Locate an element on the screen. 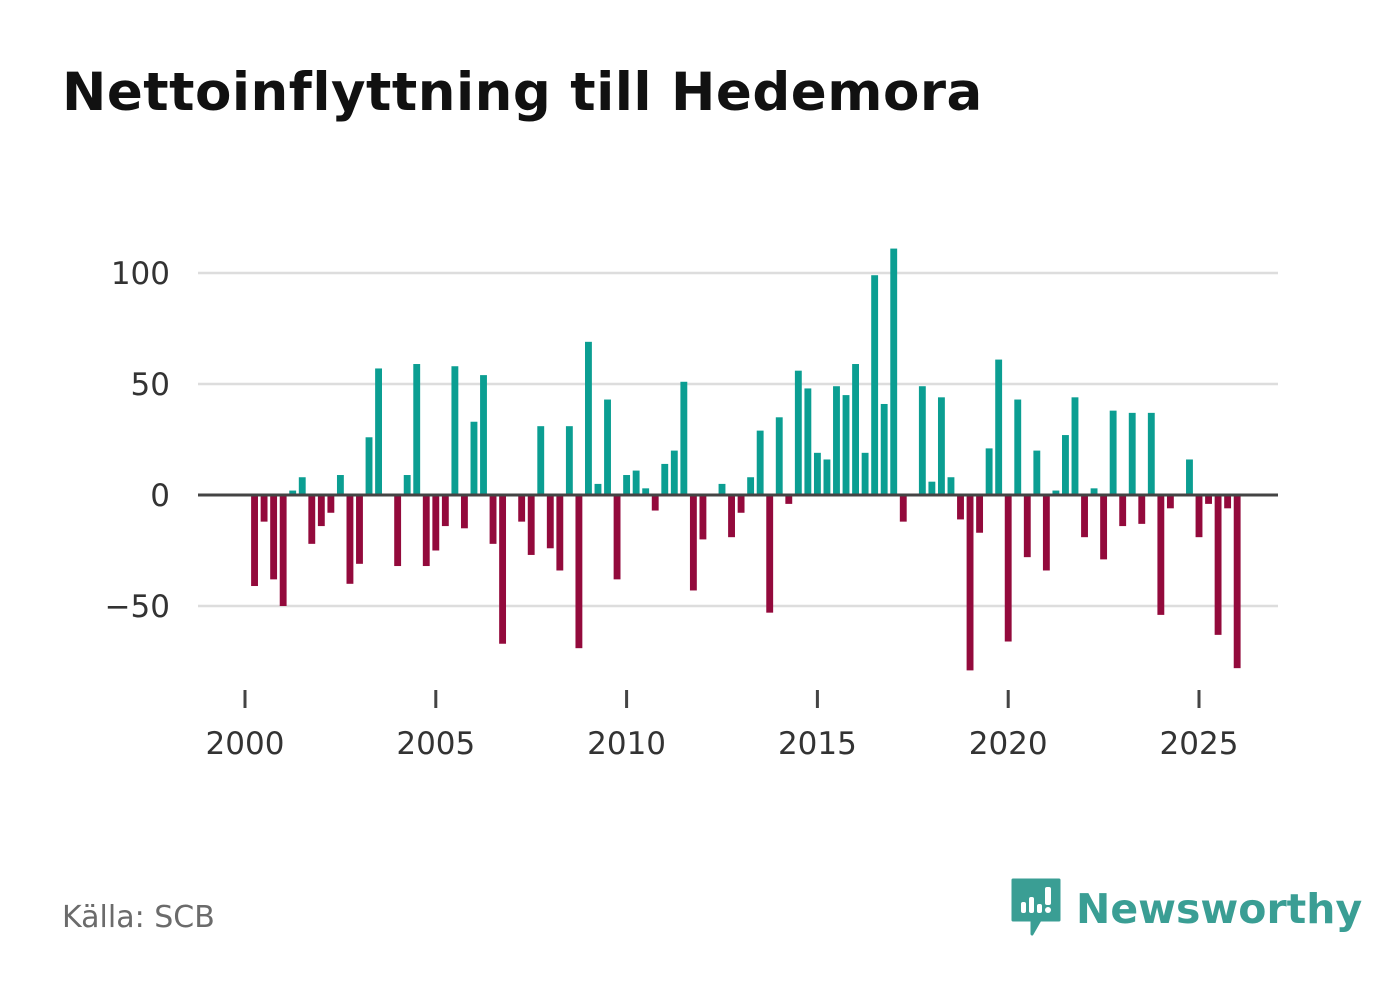 Image resolution: width=1382 pixels, height=999 pixels. brand-name: Newsworthy is located at coordinates (1219, 909).